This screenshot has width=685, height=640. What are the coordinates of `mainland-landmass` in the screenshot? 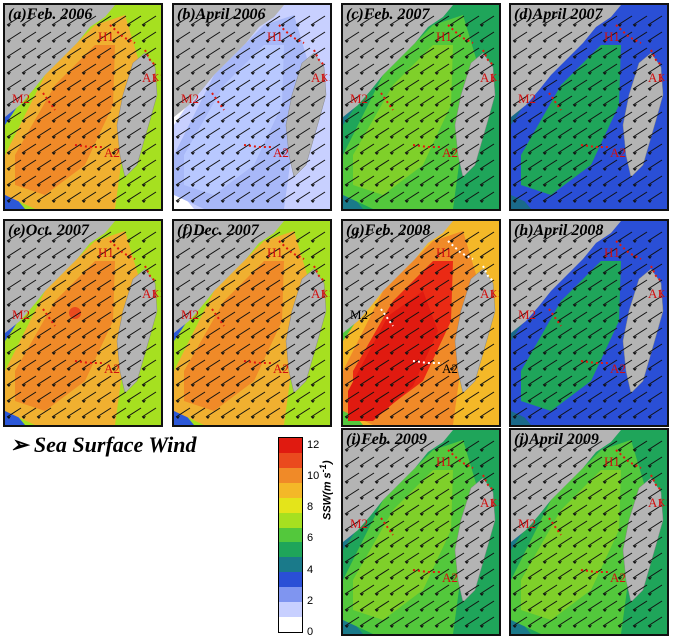 It's located at (229, 61).